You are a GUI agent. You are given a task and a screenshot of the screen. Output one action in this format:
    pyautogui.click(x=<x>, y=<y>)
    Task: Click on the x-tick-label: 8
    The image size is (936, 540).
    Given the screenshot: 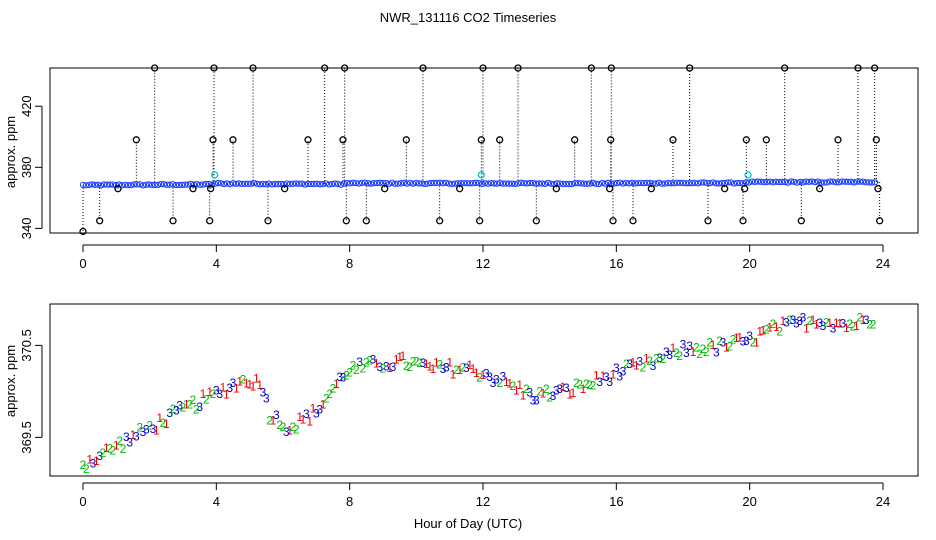 What is the action you would take?
    pyautogui.click(x=349, y=501)
    